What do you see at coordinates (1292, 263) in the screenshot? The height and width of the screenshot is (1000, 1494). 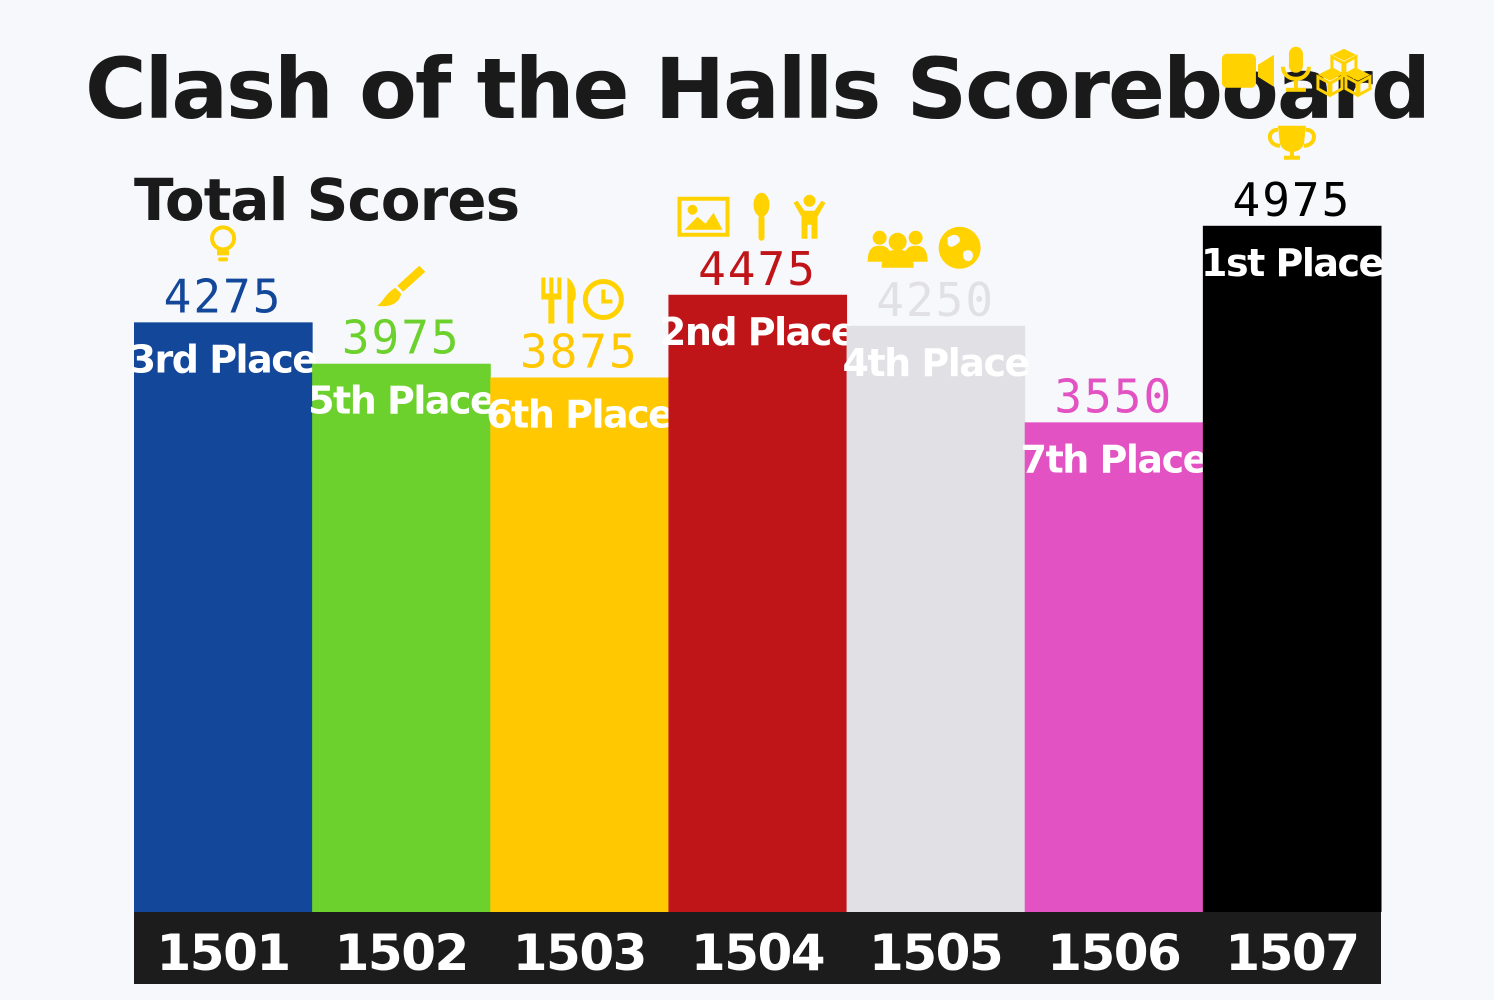 I see `place-label-1507: 1st Place` at bounding box center [1292, 263].